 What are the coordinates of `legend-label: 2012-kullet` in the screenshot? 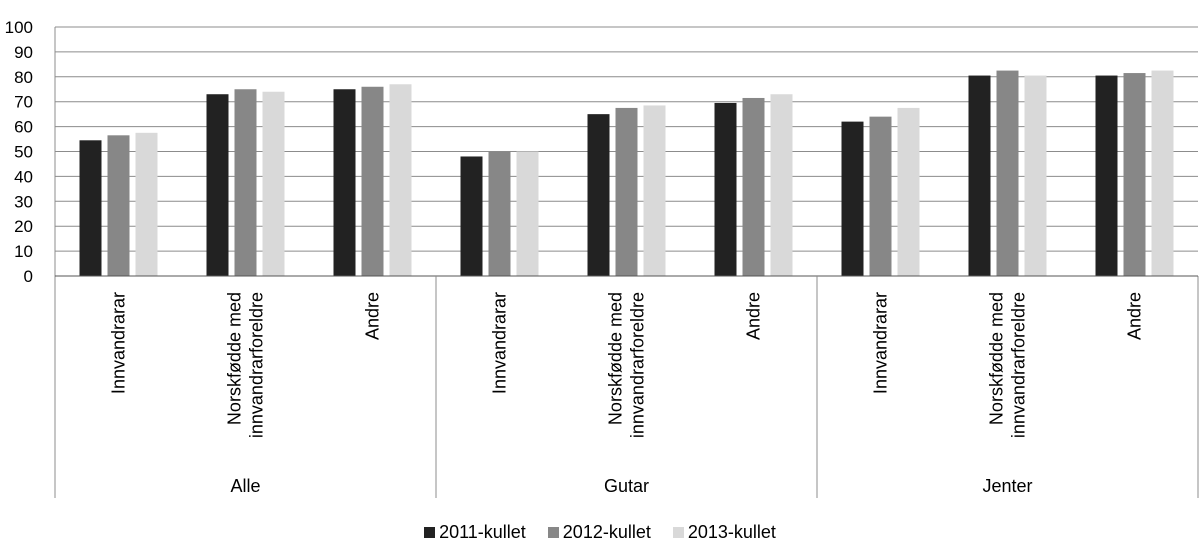 It's located at (606, 531).